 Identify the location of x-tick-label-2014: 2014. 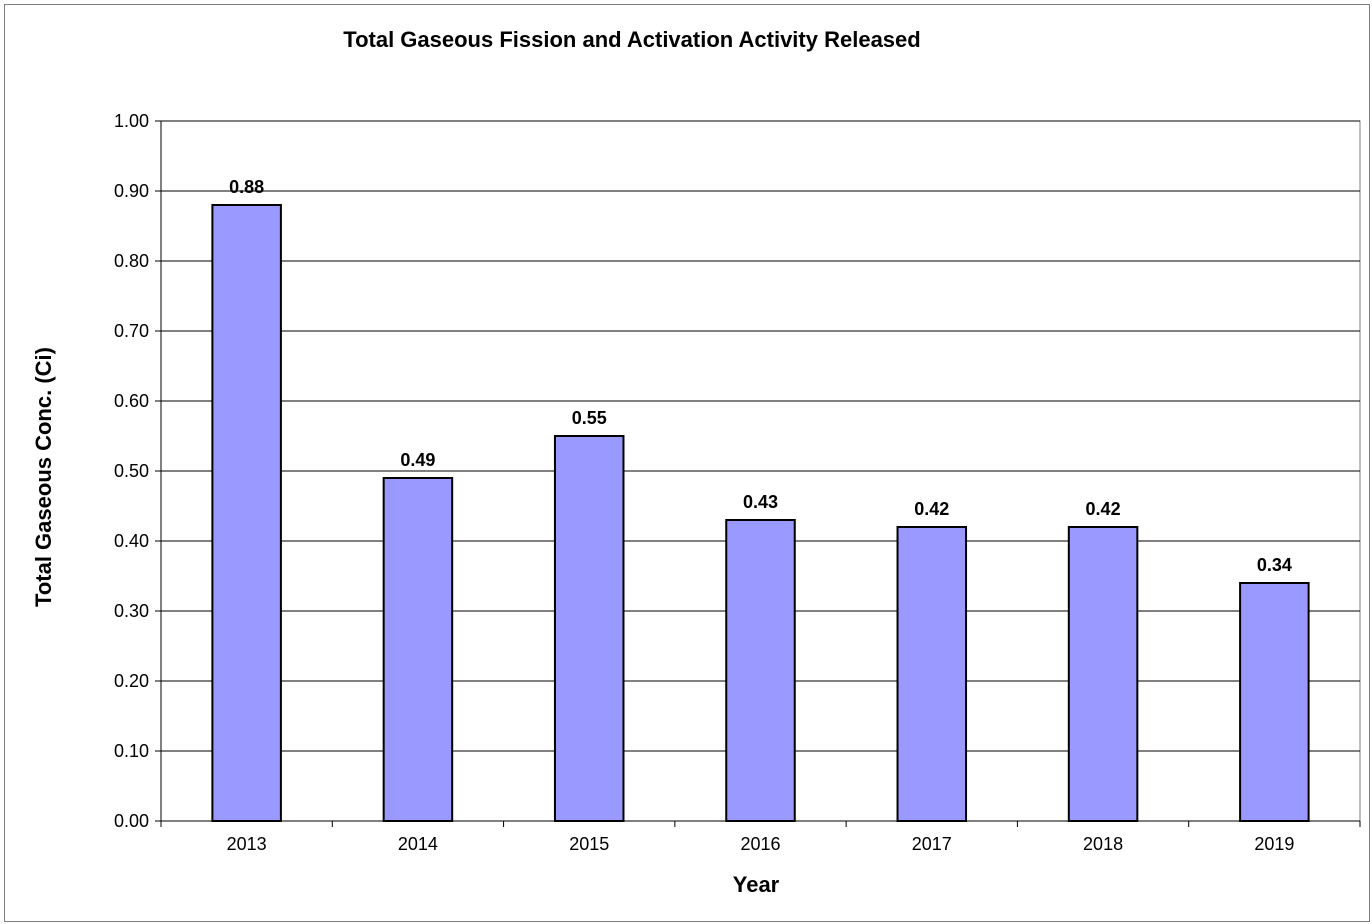
(418, 844).